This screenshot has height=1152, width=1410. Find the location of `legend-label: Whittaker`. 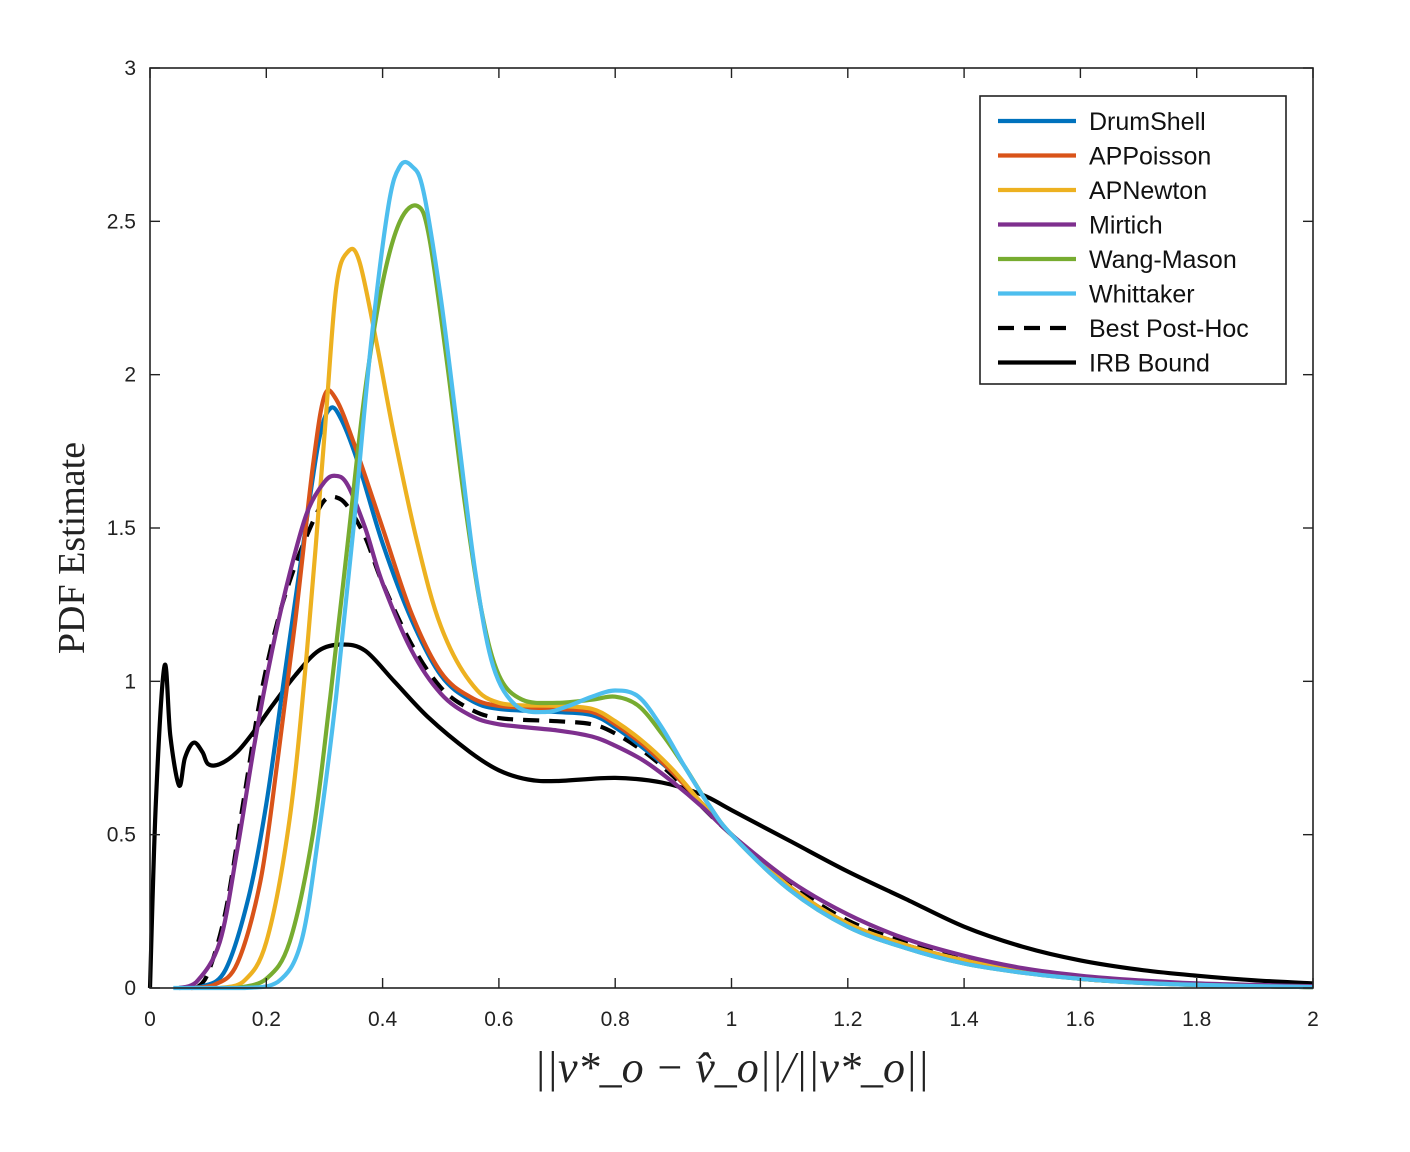

legend-label: Whittaker is located at coordinates (1142, 295).